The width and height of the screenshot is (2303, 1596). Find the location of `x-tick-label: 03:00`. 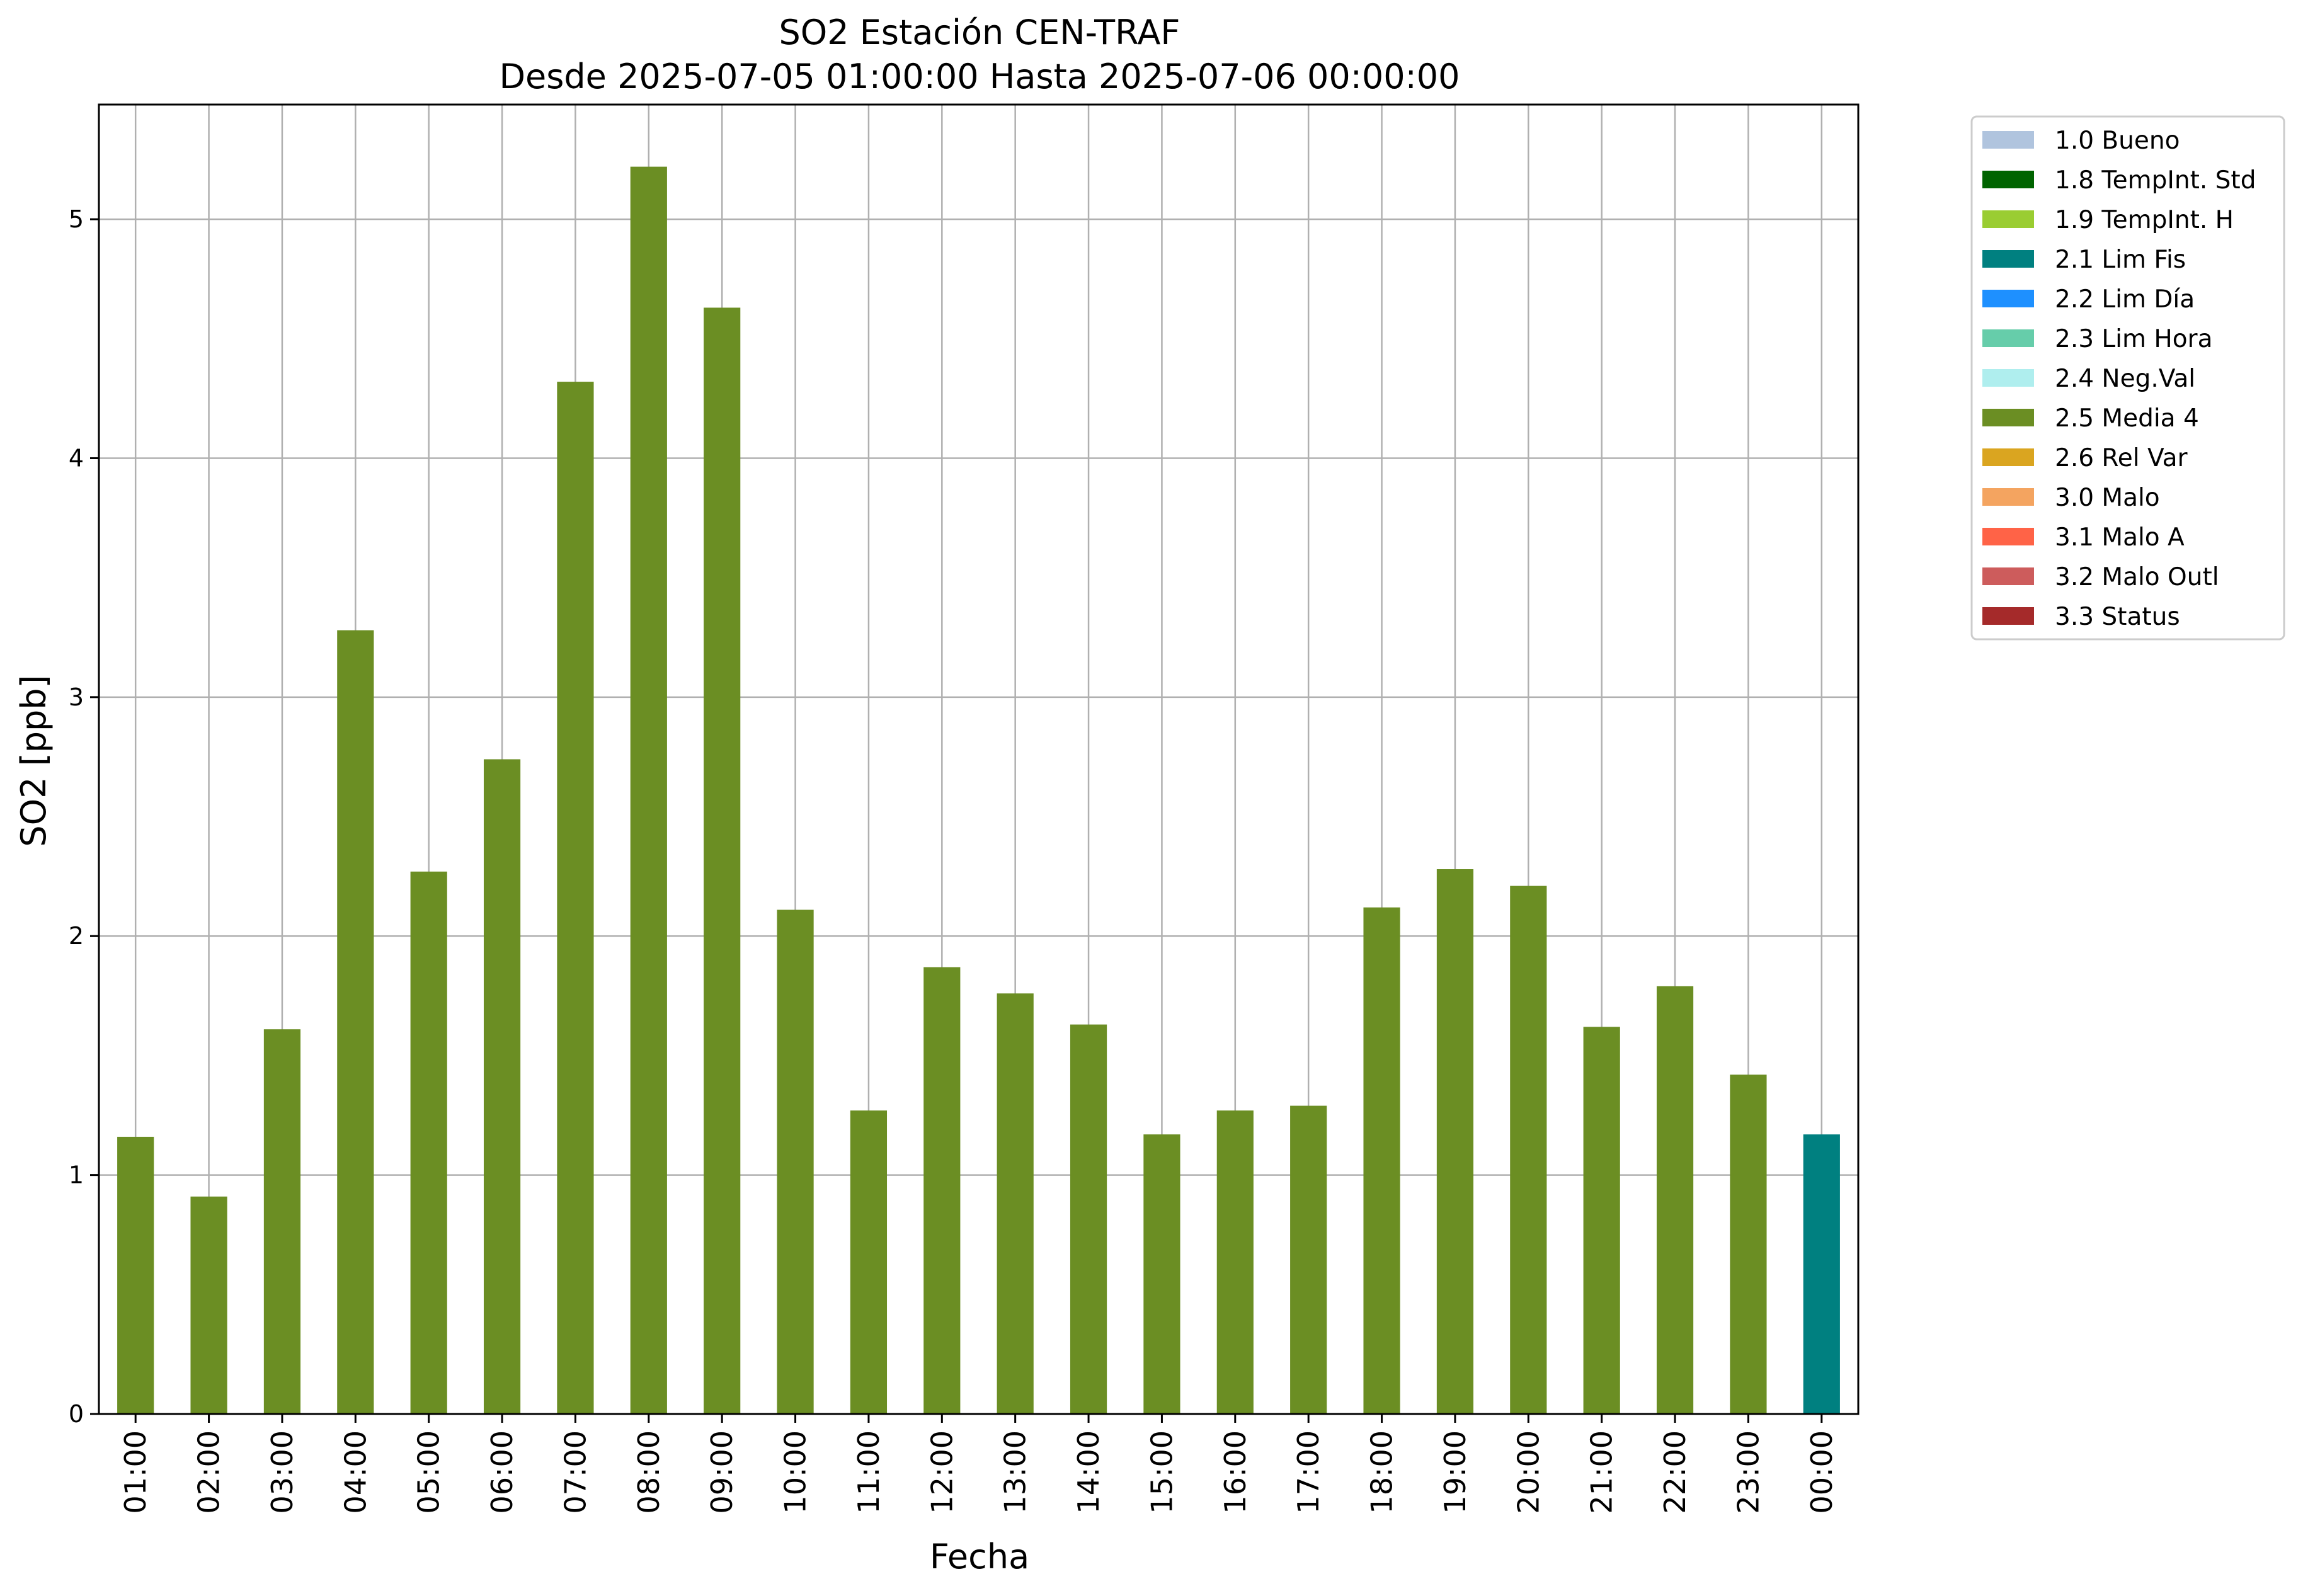

x-tick-label: 03:00 is located at coordinates (282, 1472).